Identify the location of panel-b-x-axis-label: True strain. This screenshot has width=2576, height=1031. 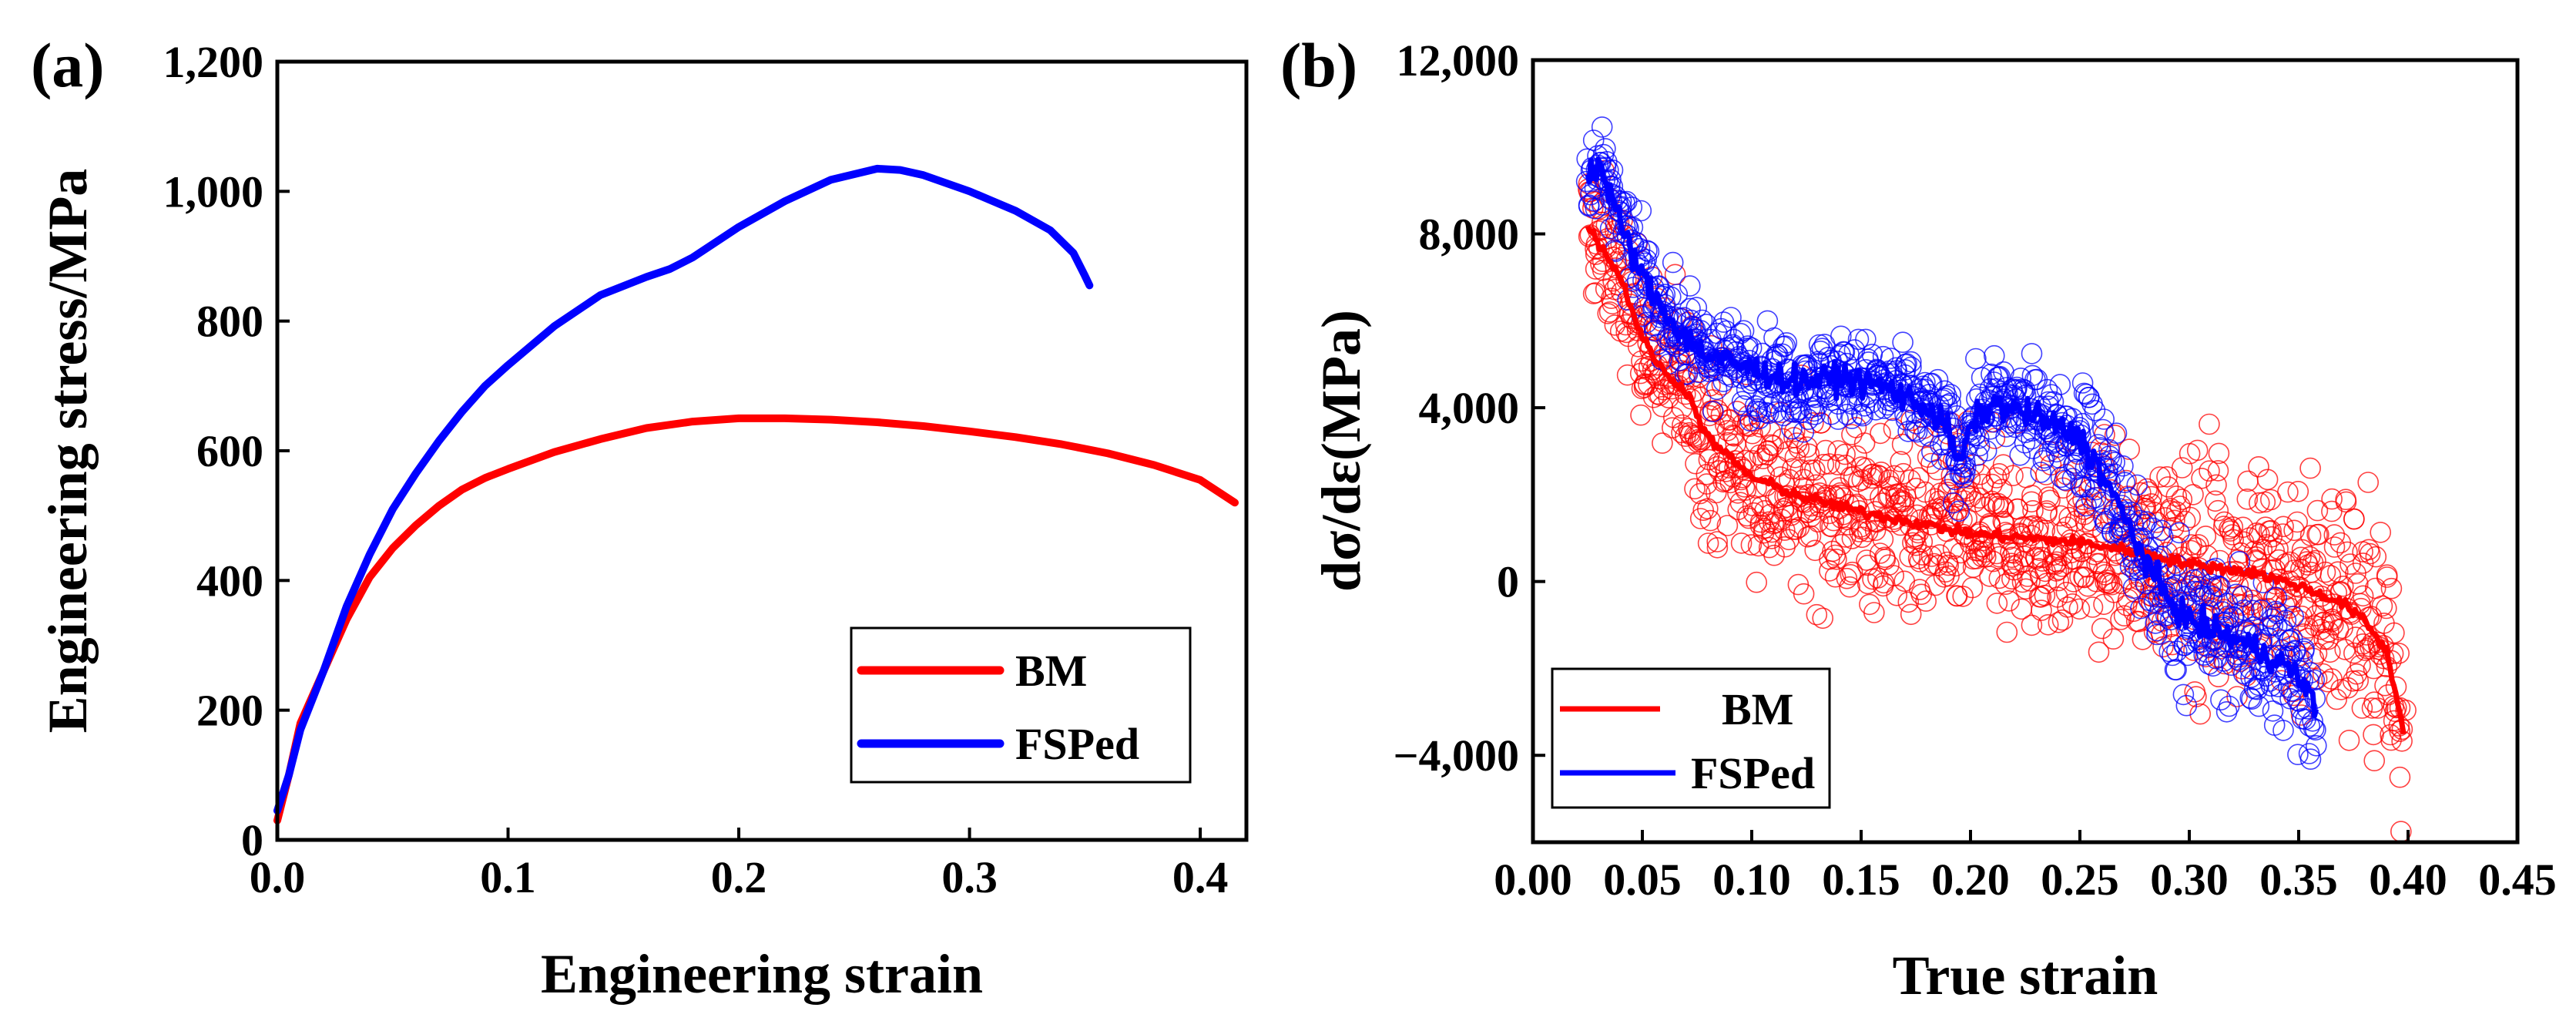
(2025, 975).